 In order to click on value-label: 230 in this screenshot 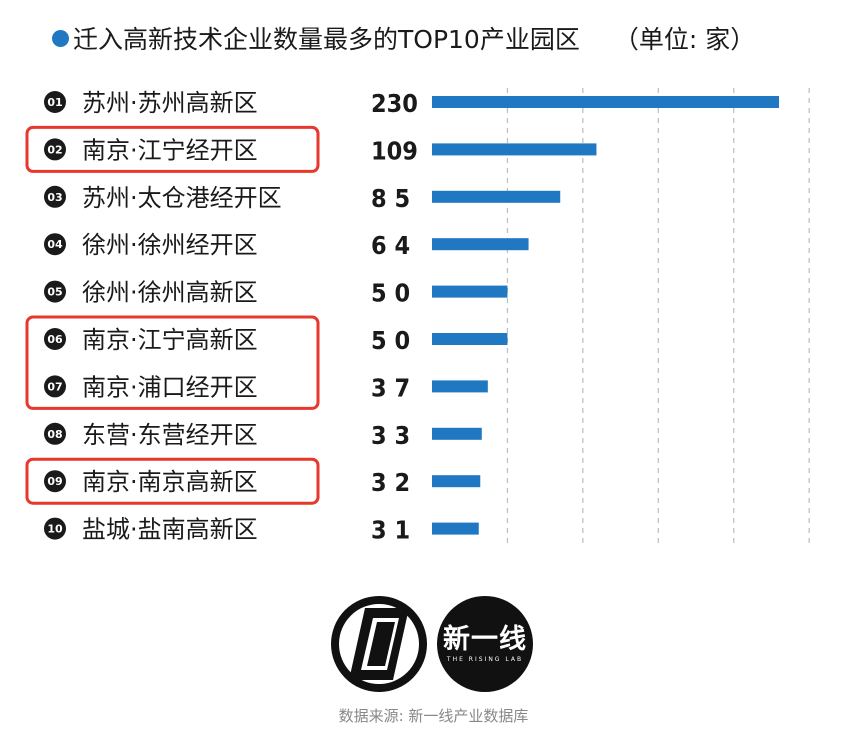, I will do `click(394, 103)`.